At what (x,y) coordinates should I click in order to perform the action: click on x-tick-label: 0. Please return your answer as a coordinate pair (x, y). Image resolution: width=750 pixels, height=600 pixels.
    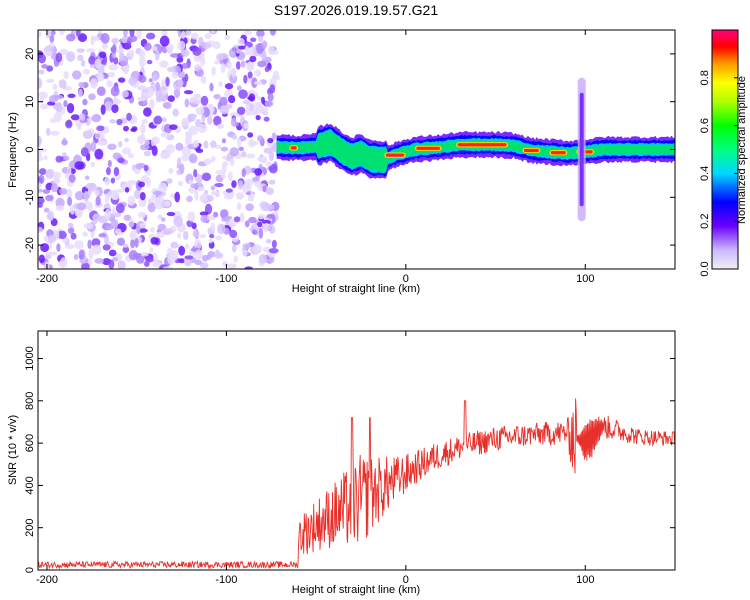
    Looking at the image, I should click on (406, 580).